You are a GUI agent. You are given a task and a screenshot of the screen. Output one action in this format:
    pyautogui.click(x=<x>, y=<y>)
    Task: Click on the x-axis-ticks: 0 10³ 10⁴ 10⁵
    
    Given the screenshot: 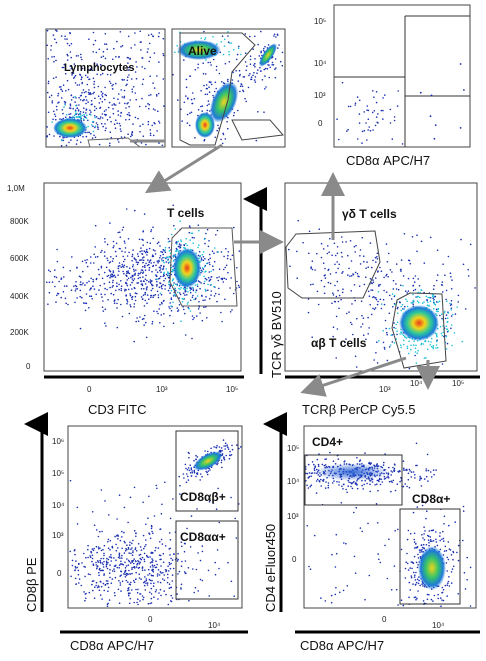 What is the action you would take?
    pyautogui.click(x=392, y=386)
    